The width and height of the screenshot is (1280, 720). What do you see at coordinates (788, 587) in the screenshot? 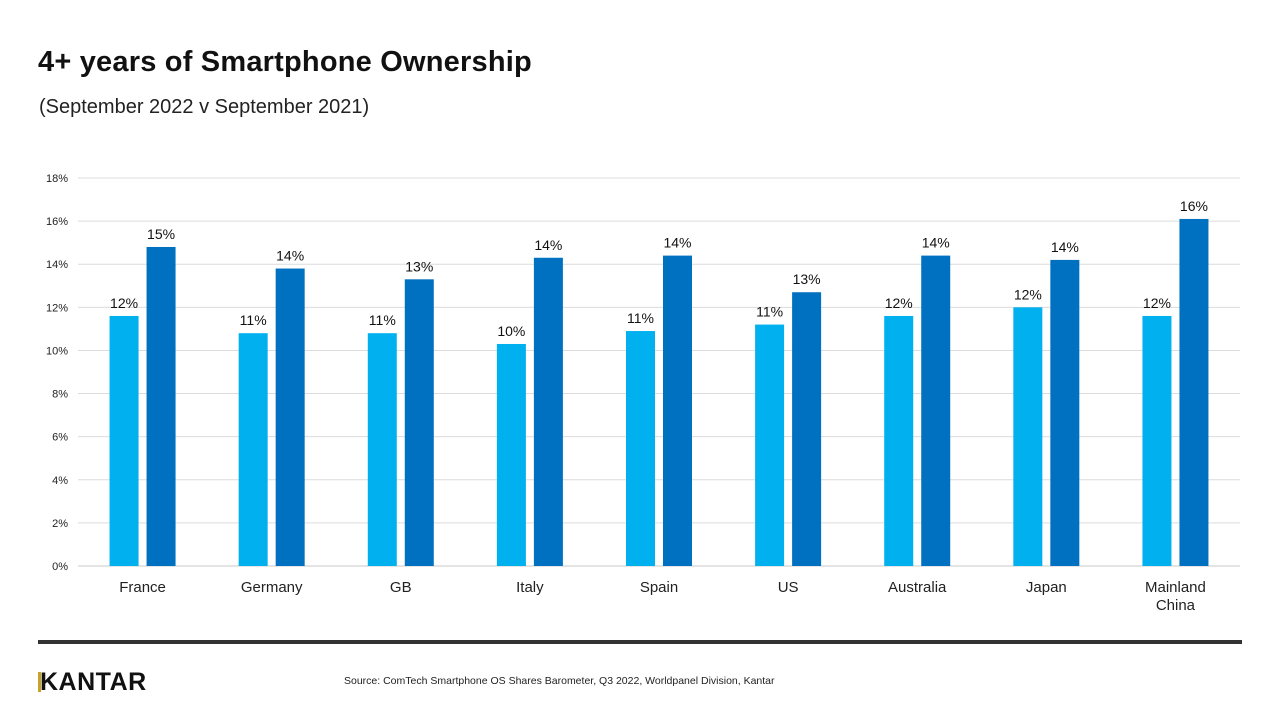
I see `x-tick-label: US` at bounding box center [788, 587].